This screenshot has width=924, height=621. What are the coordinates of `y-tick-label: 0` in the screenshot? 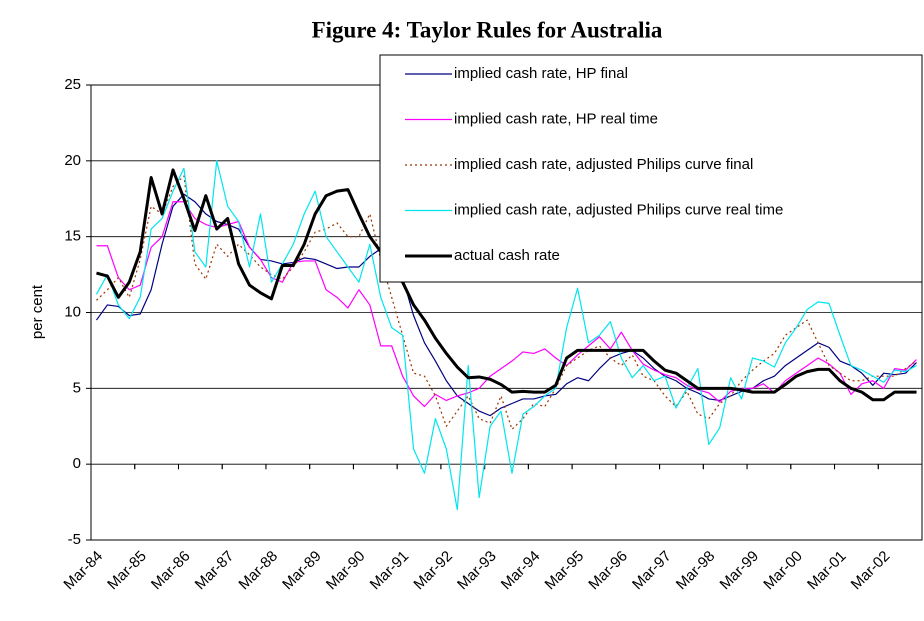 It's located at (77, 463).